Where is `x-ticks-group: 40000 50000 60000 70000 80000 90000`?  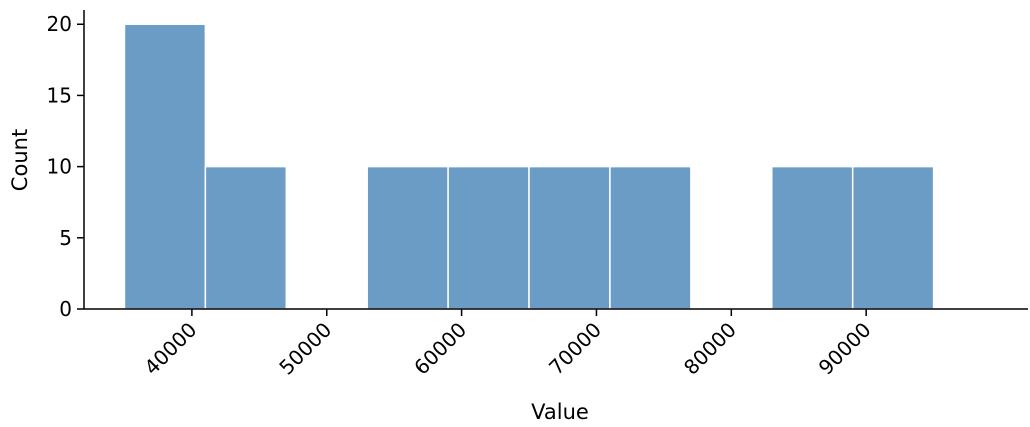
x-ticks-group: 40000 50000 60000 70000 80000 90000 is located at coordinates (507, 344).